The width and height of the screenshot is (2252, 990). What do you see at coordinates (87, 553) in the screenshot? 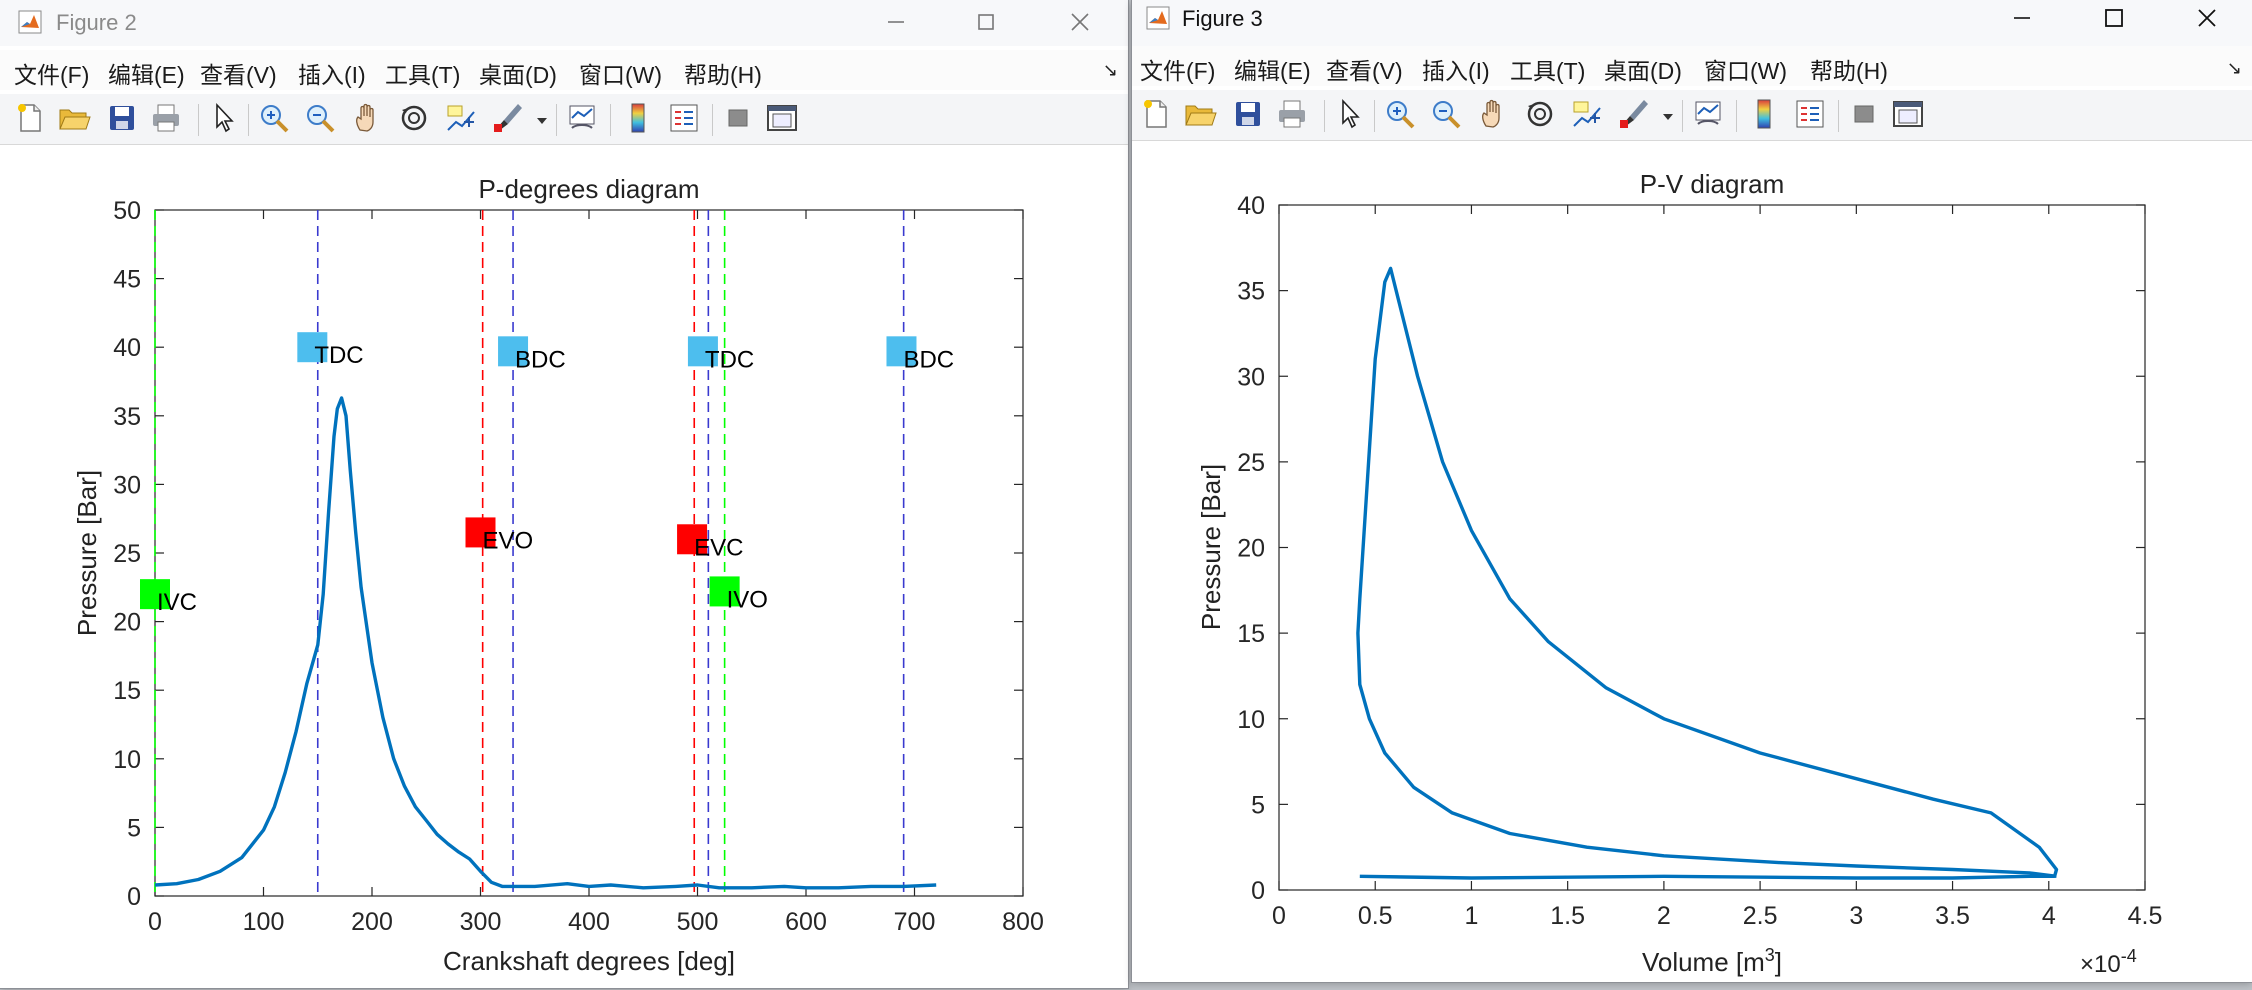
I see `y-axis-label: Pressure [Bar]` at bounding box center [87, 553].